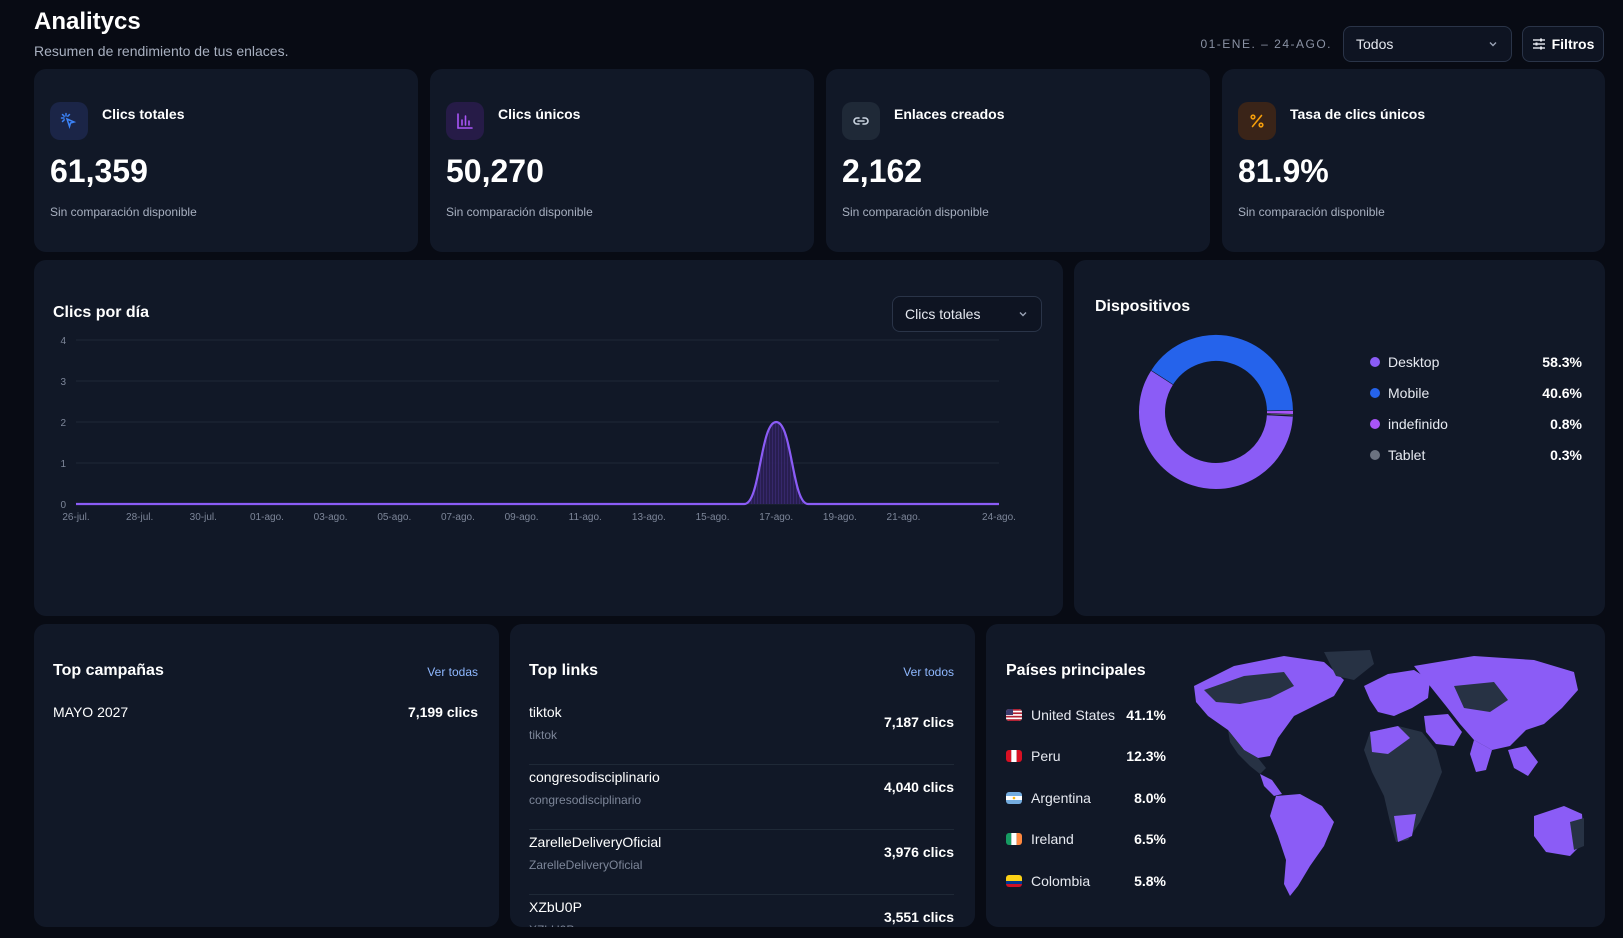 The height and width of the screenshot is (938, 1623). I want to click on map-region-north-america, so click(1269, 707).